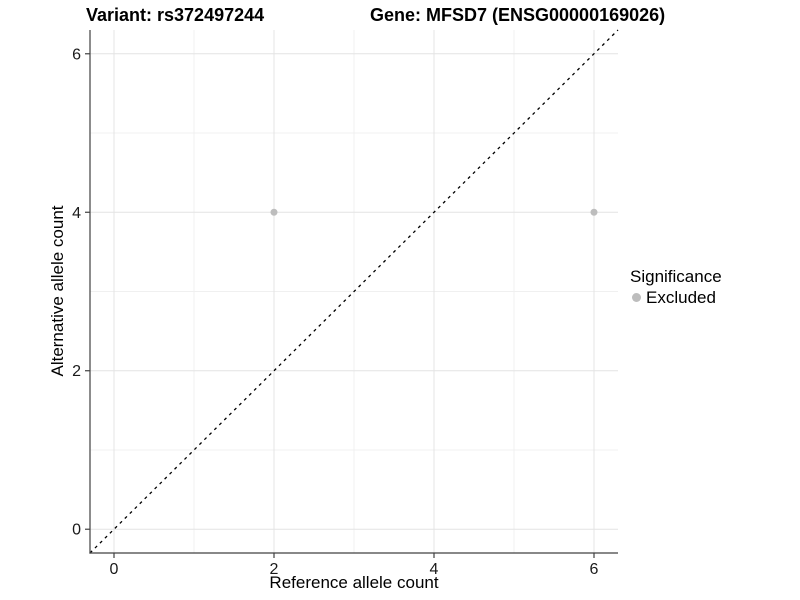 The image size is (800, 600). I want to click on legend: Significance Excluded, so click(676, 287).